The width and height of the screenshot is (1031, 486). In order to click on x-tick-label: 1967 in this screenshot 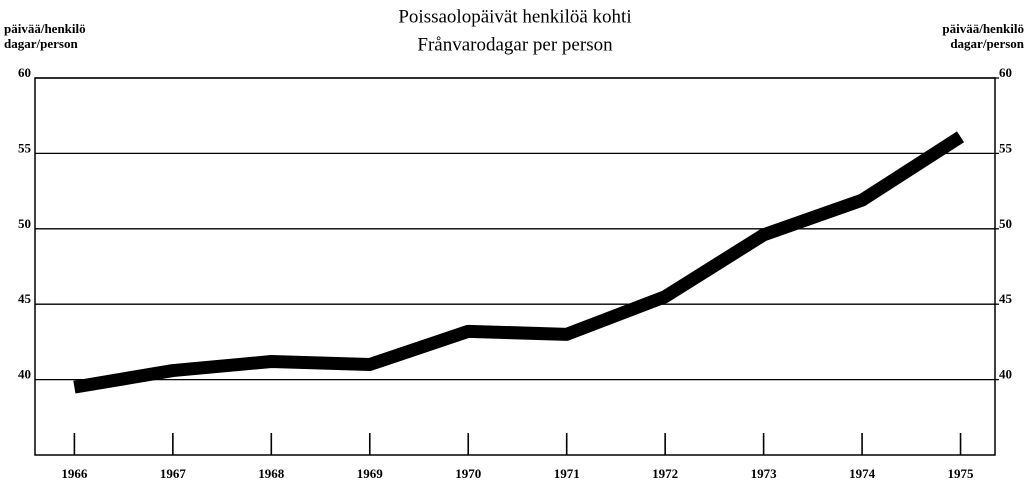, I will do `click(173, 473)`.